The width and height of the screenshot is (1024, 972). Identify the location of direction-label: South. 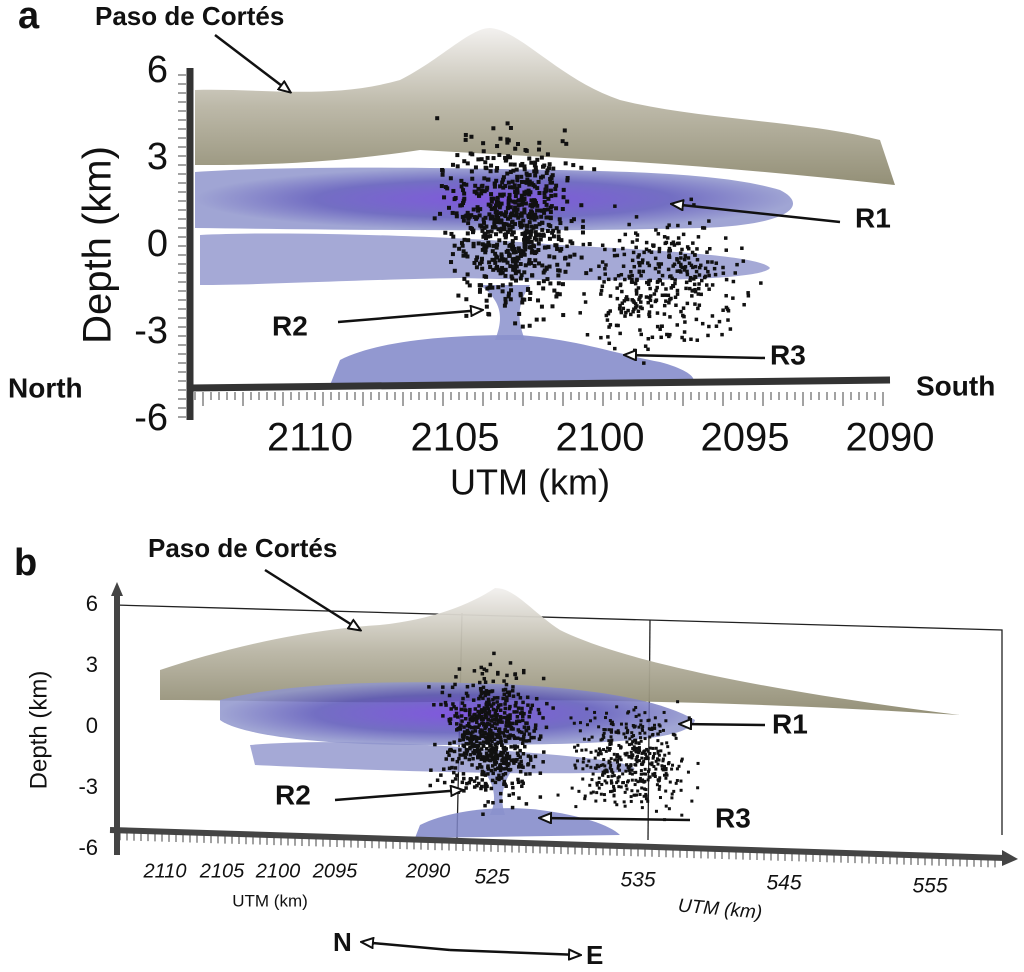
(955, 385).